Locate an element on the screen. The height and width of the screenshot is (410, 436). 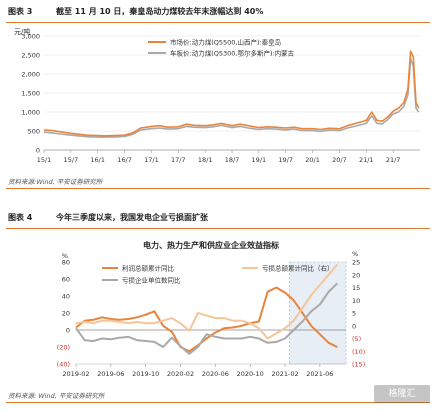
y-tick-label: 500 is located at coordinates (34, 132).